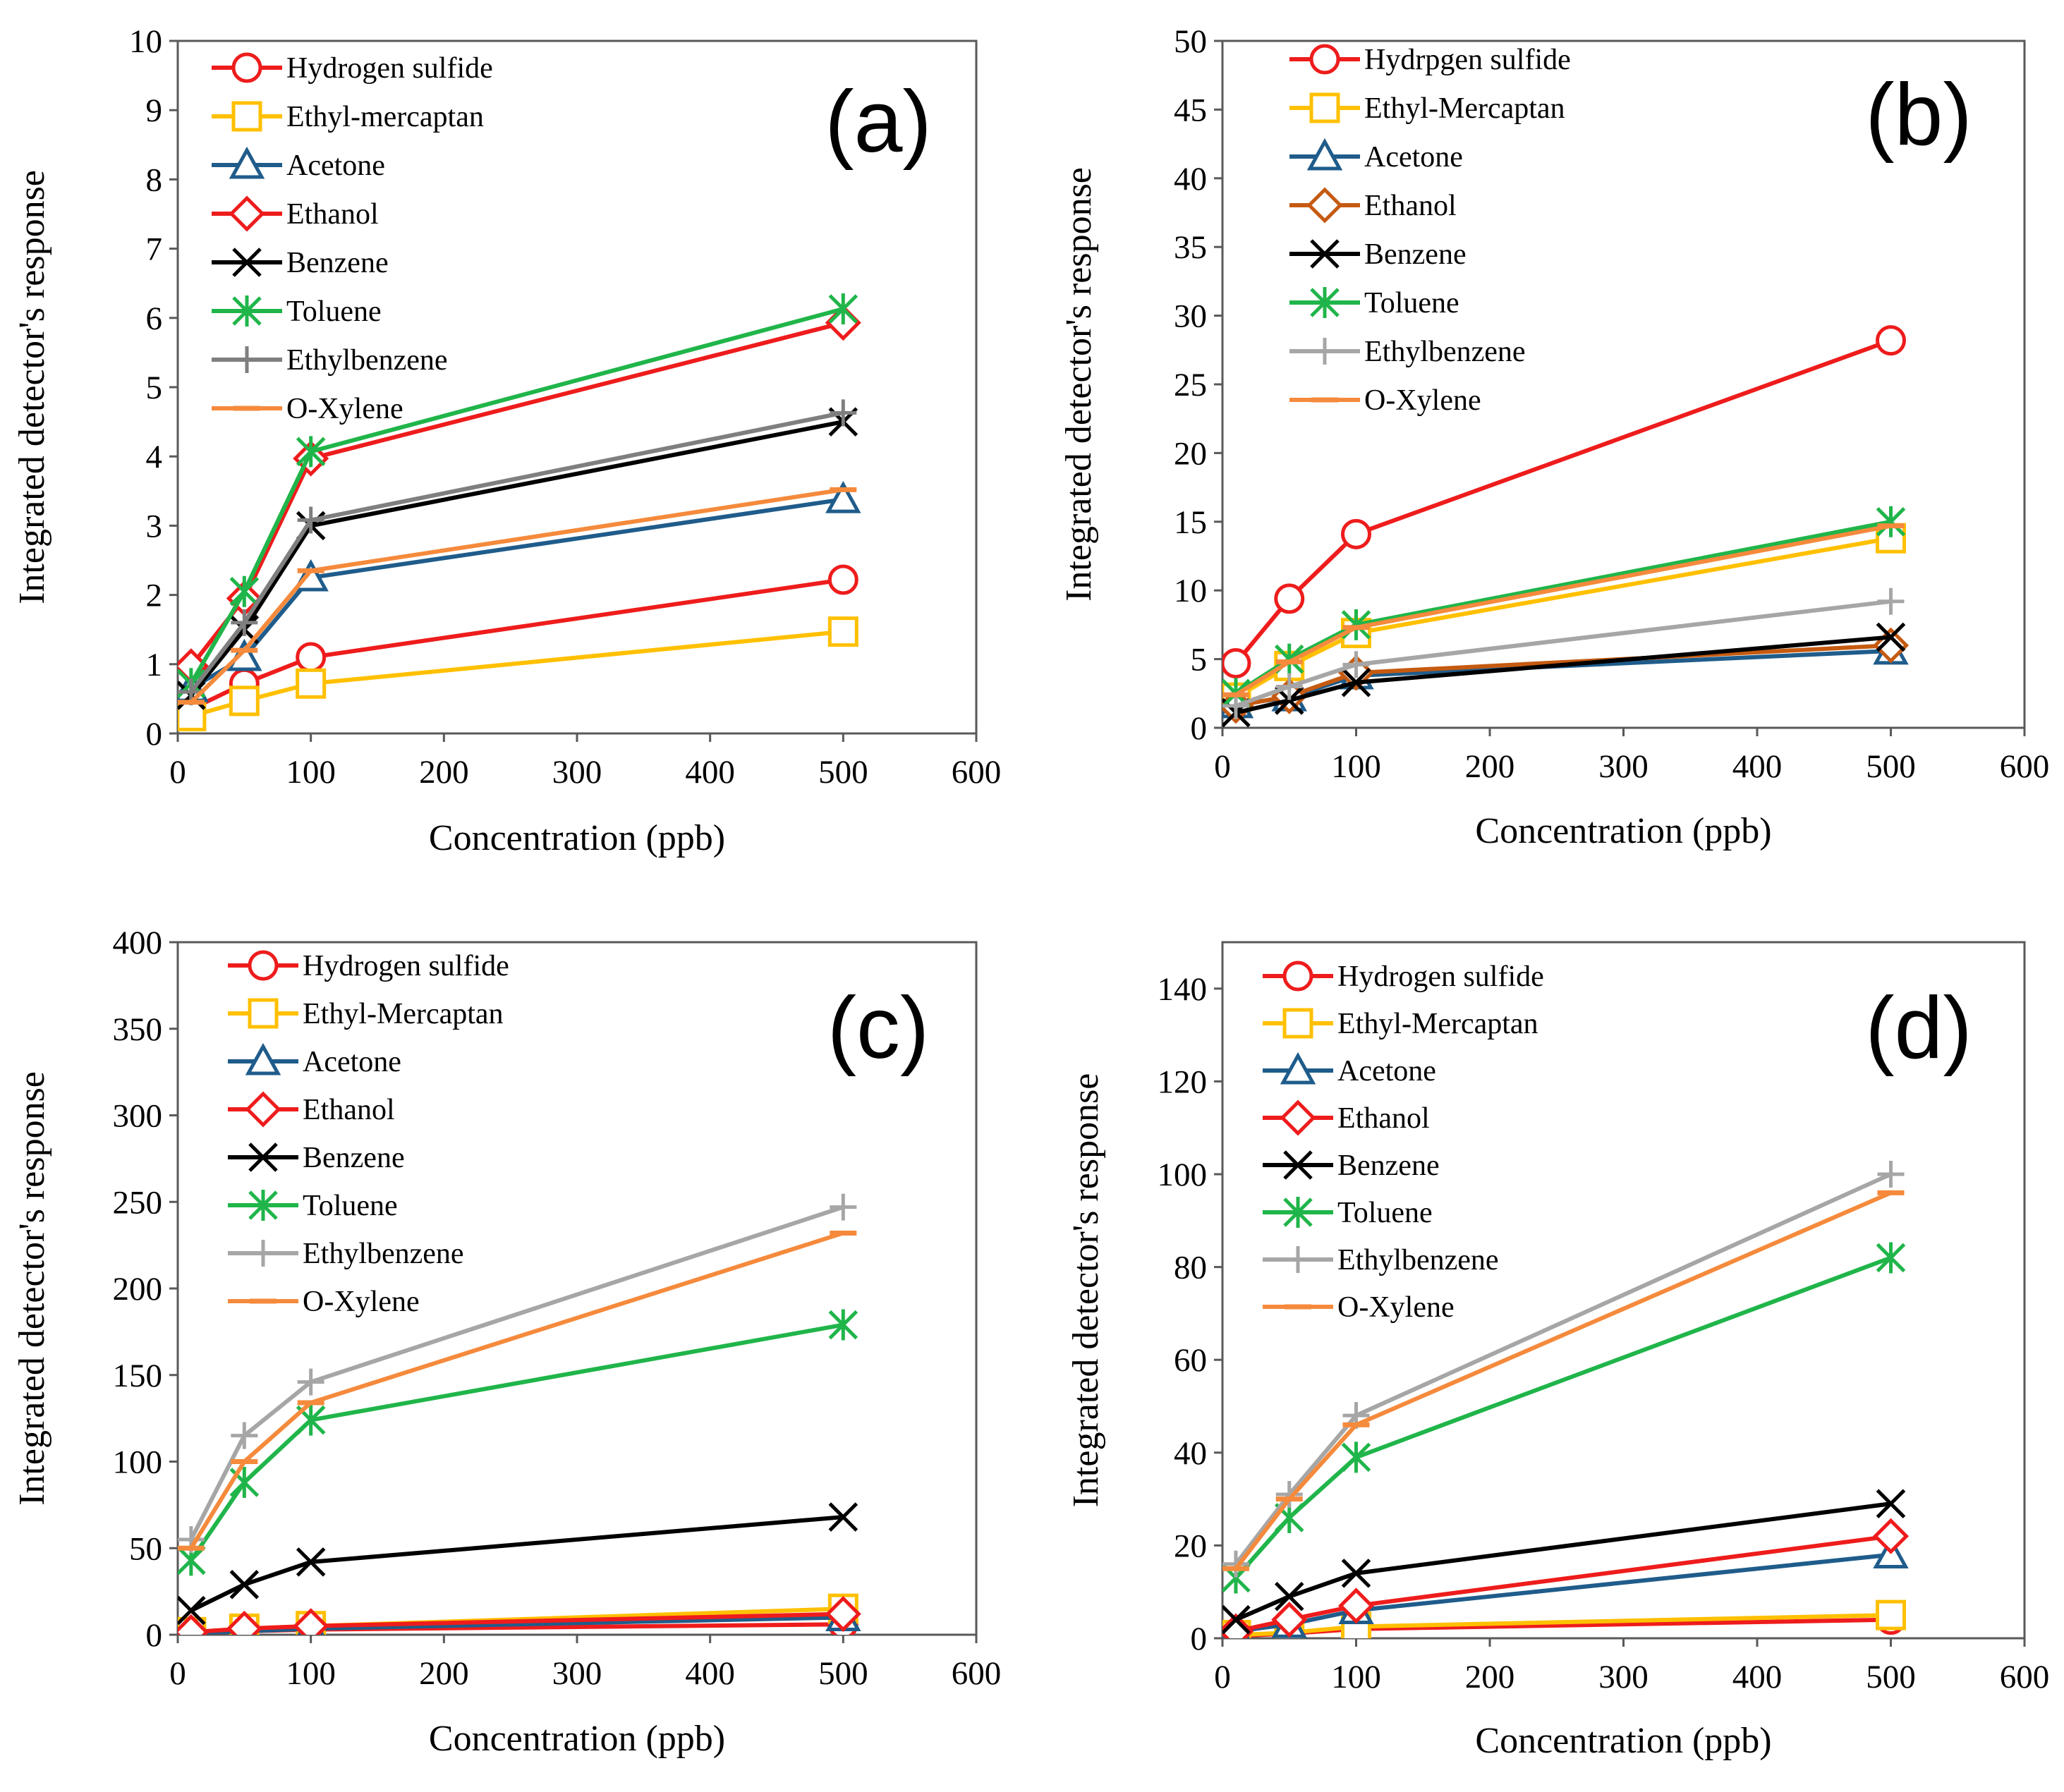 Image resolution: width=2064 pixels, height=1792 pixels. I want to click on panel-tag: (c), so click(878, 1028).